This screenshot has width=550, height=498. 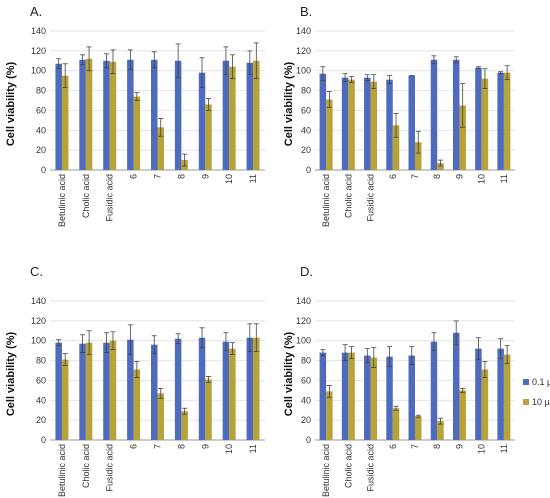 What do you see at coordinates (303, 31) in the screenshot?
I see `y-tick-label: 140` at bounding box center [303, 31].